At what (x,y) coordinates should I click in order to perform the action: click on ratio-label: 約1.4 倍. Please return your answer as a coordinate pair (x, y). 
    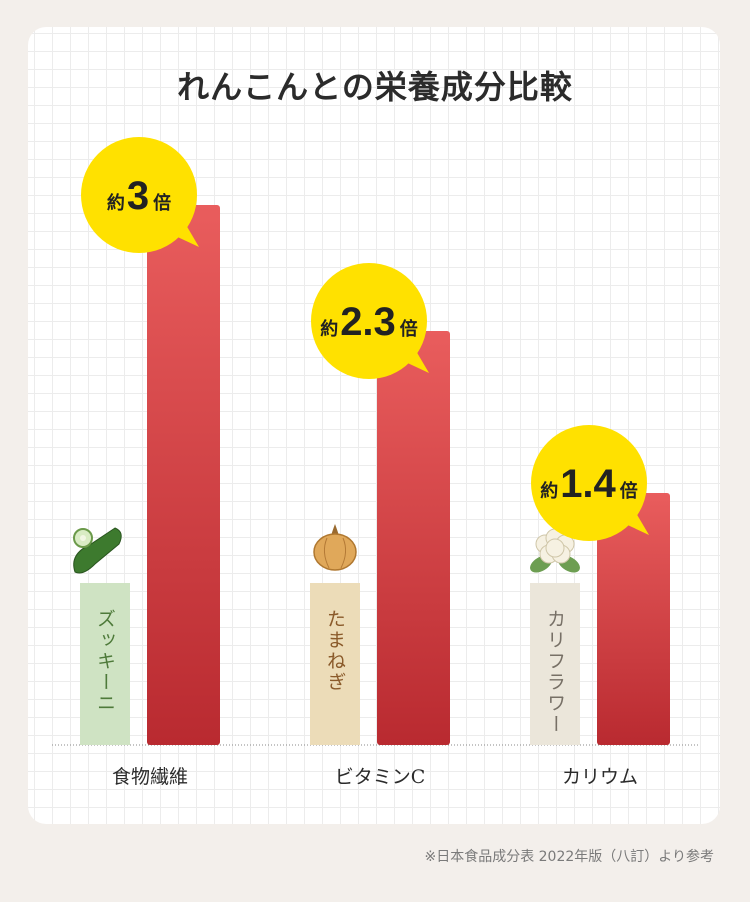
    Looking at the image, I should click on (589, 484).